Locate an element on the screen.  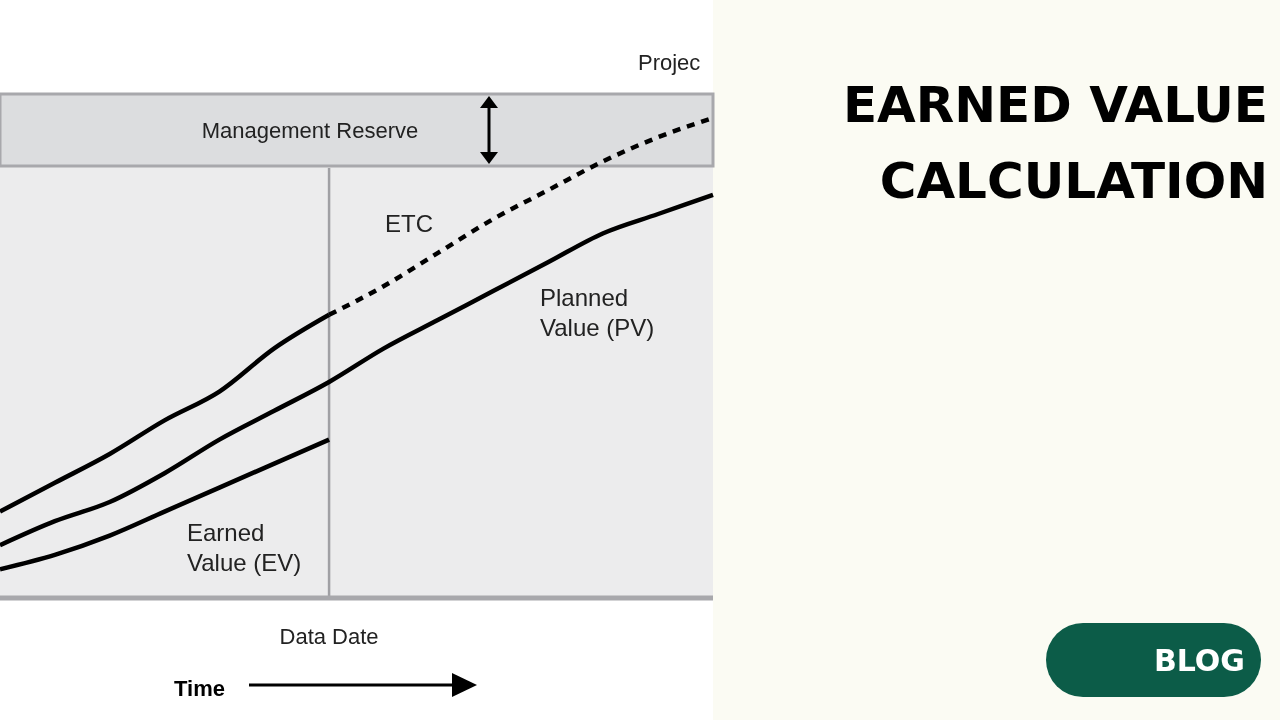
text: Data Date is located at coordinates (329, 636).